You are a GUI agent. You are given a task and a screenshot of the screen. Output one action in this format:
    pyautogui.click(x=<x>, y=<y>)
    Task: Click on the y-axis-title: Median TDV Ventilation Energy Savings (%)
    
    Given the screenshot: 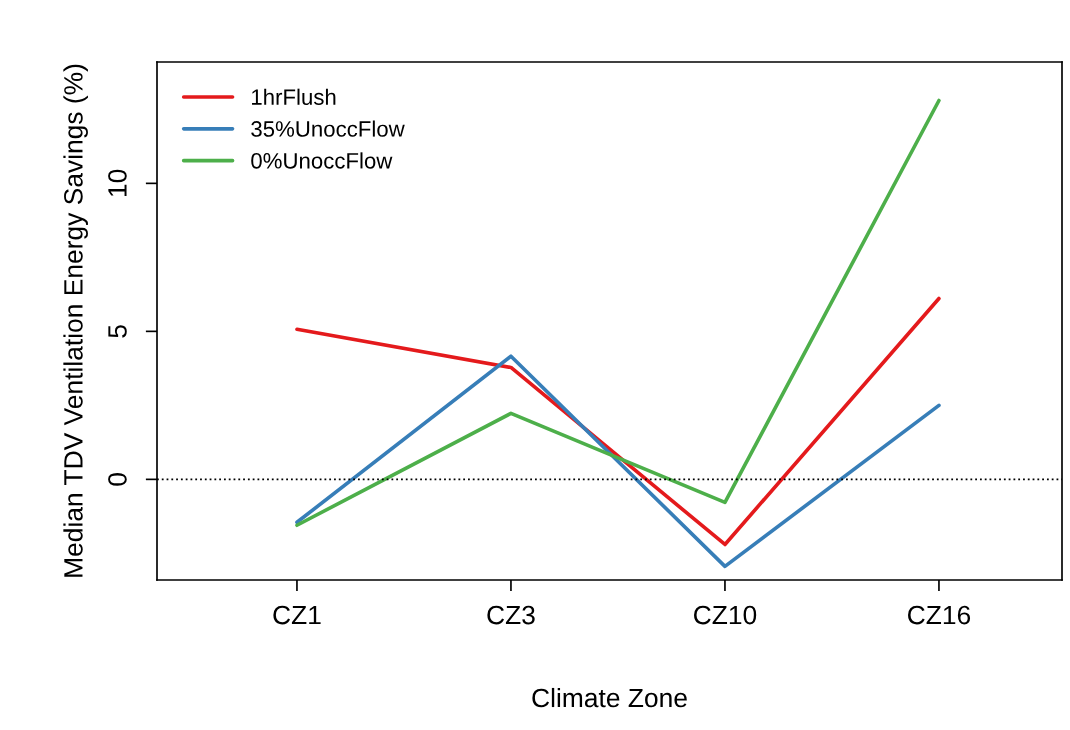 What is the action you would take?
    pyautogui.click(x=75, y=320)
    